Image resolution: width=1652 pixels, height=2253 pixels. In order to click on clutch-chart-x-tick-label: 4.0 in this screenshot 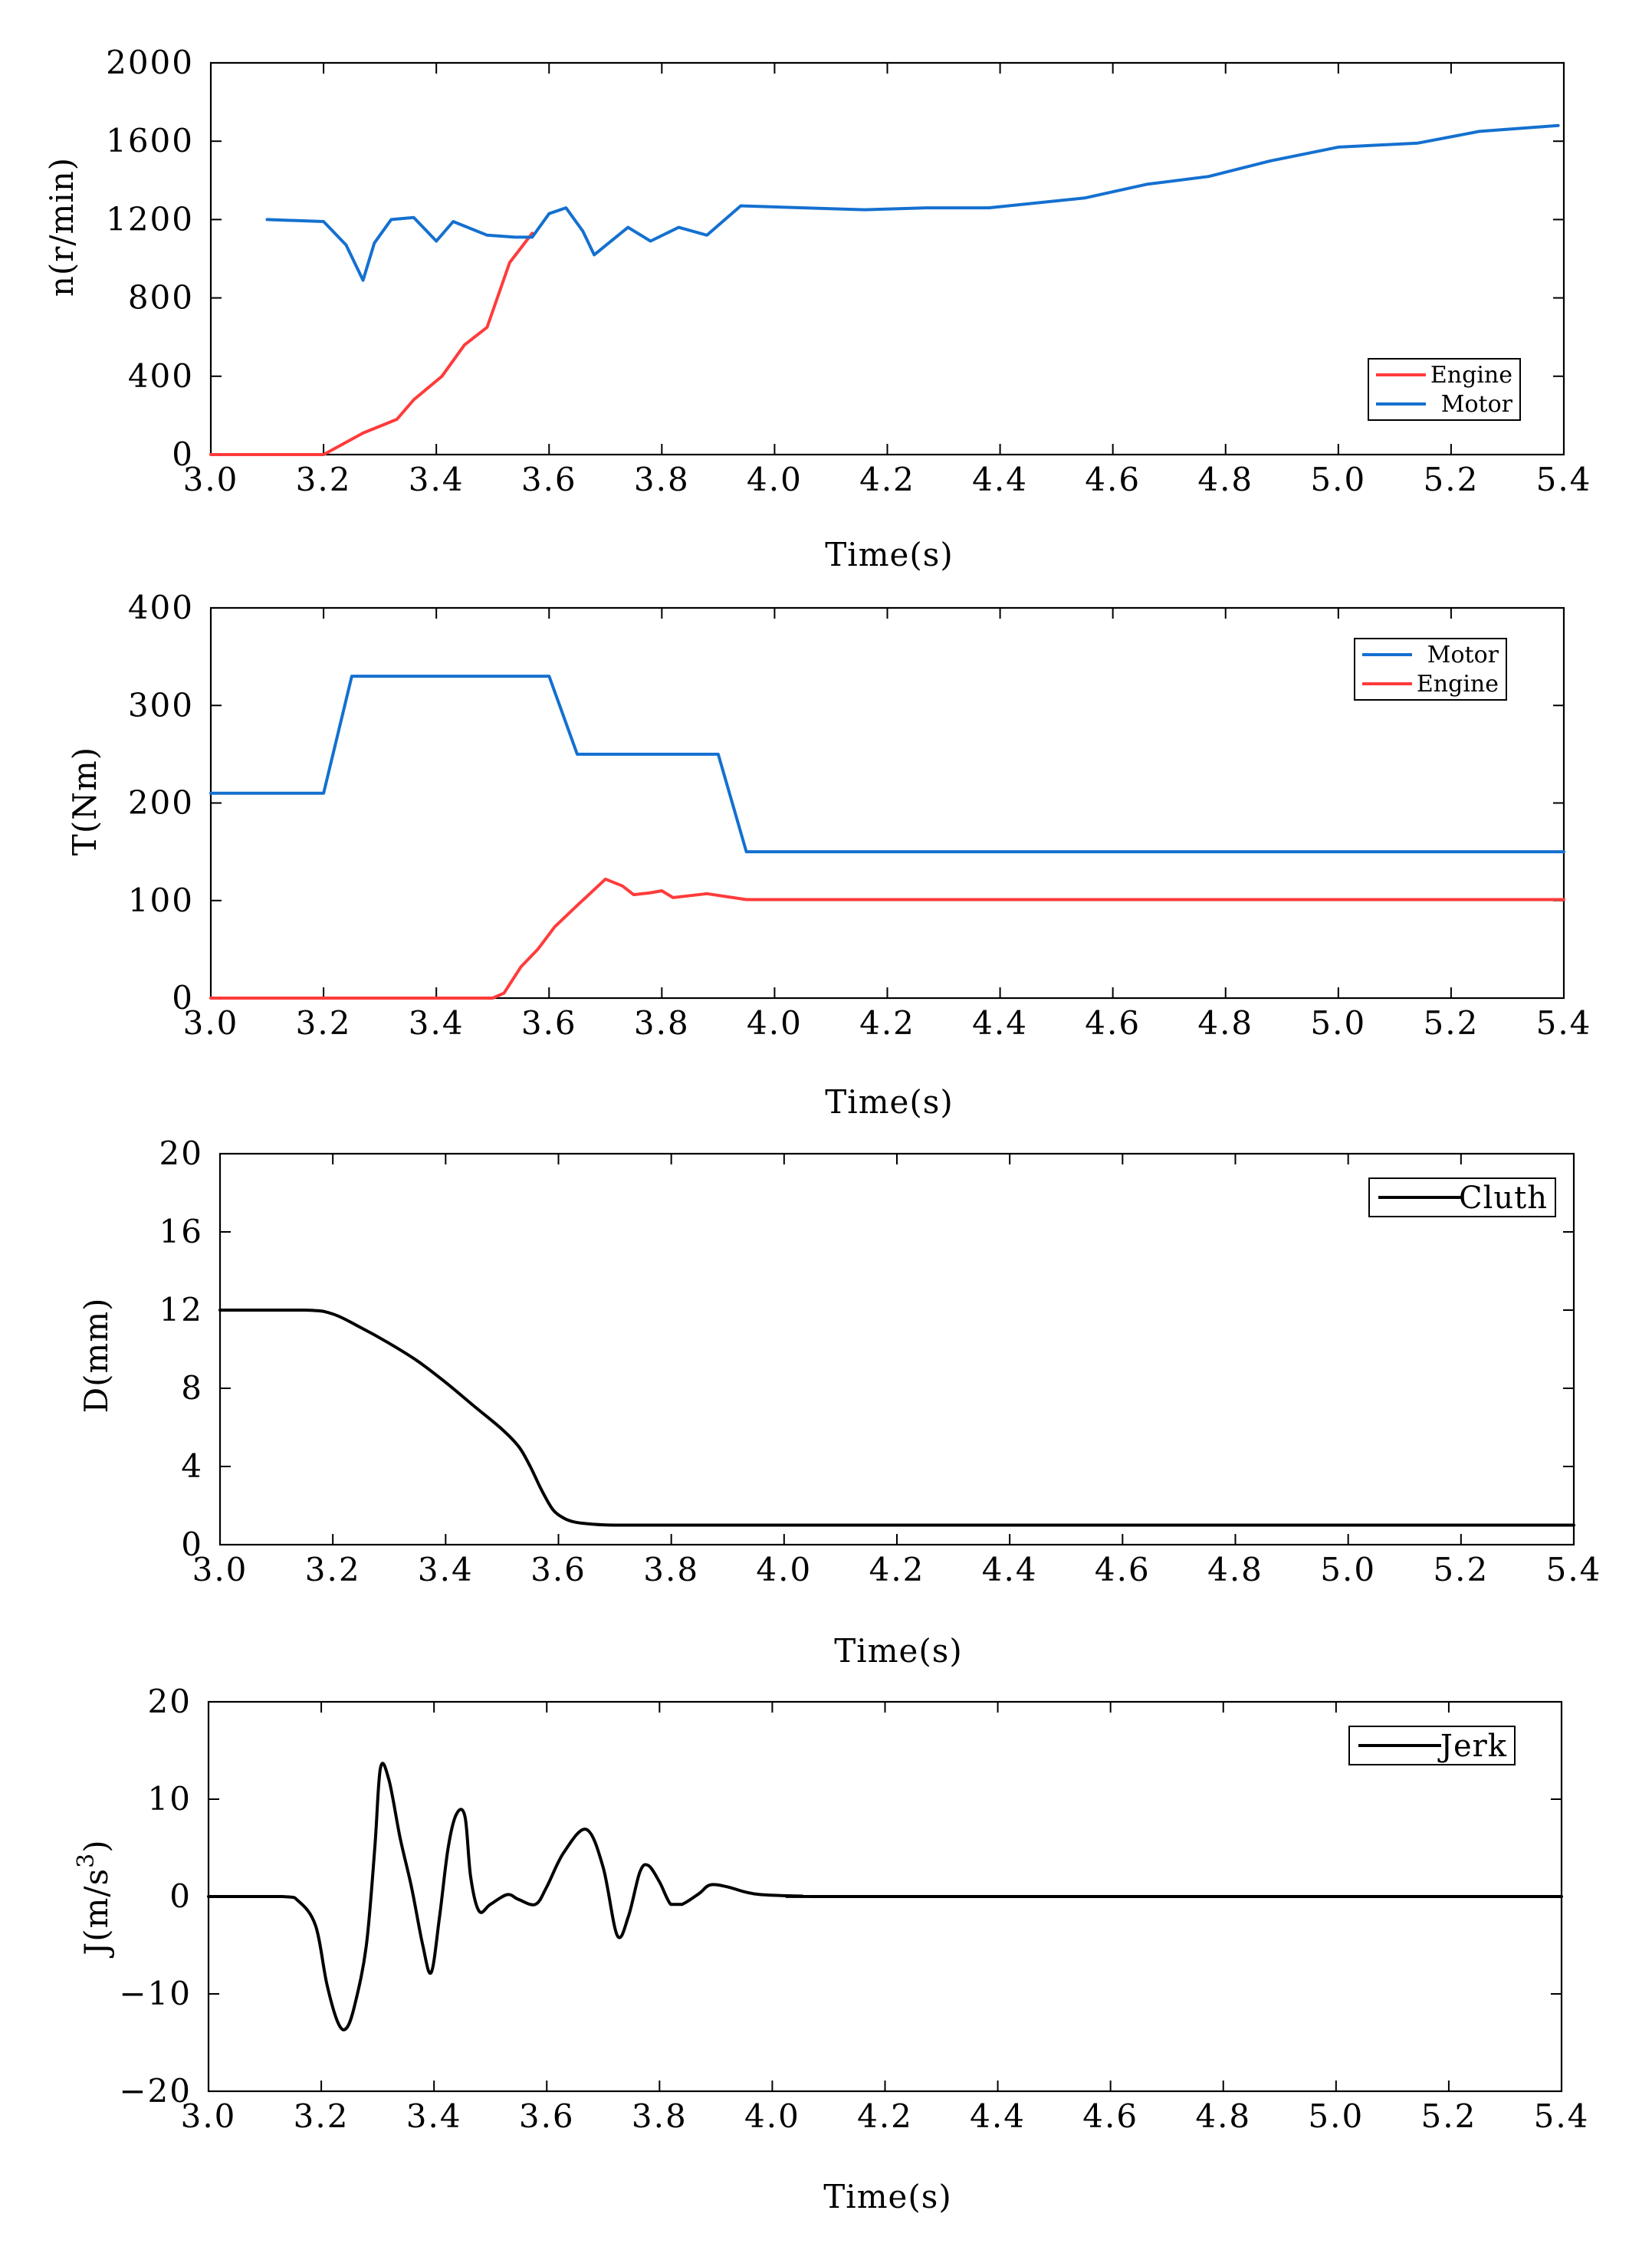, I will do `click(784, 1569)`.